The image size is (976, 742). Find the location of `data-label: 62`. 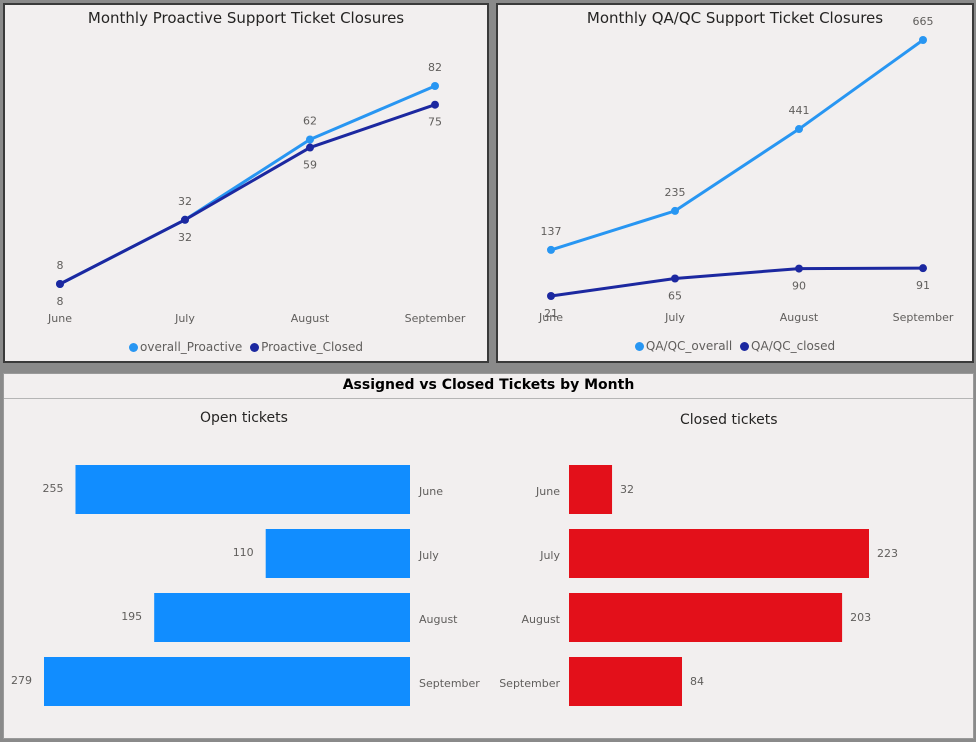

data-label: 62 is located at coordinates (310, 121).